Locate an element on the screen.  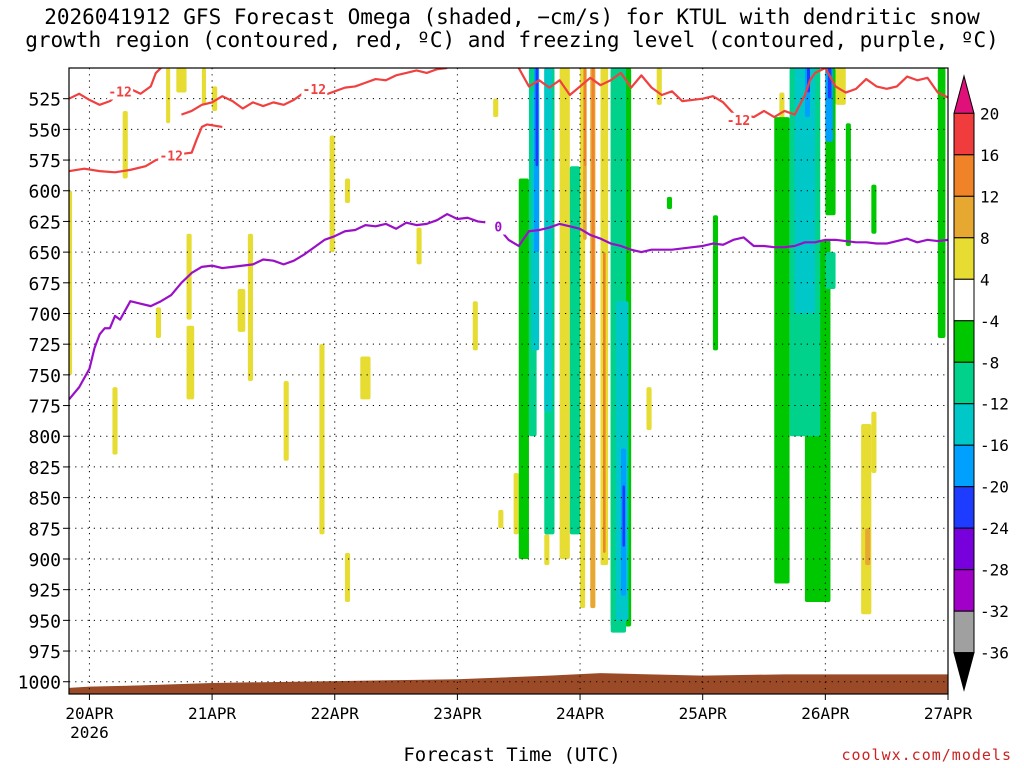
colorbar-label: 20 is located at coordinates (989, 113).